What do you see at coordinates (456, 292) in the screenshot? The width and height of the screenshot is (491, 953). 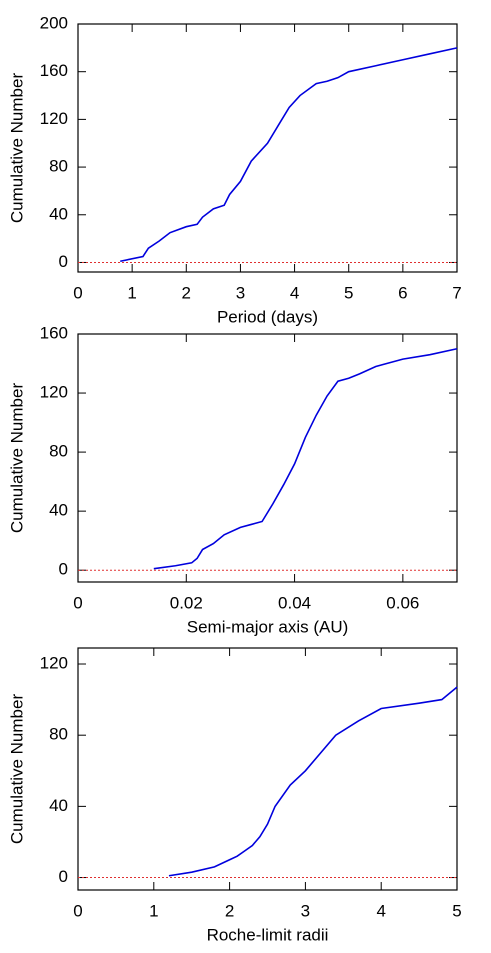 I see `x-tick-label: 7` at bounding box center [456, 292].